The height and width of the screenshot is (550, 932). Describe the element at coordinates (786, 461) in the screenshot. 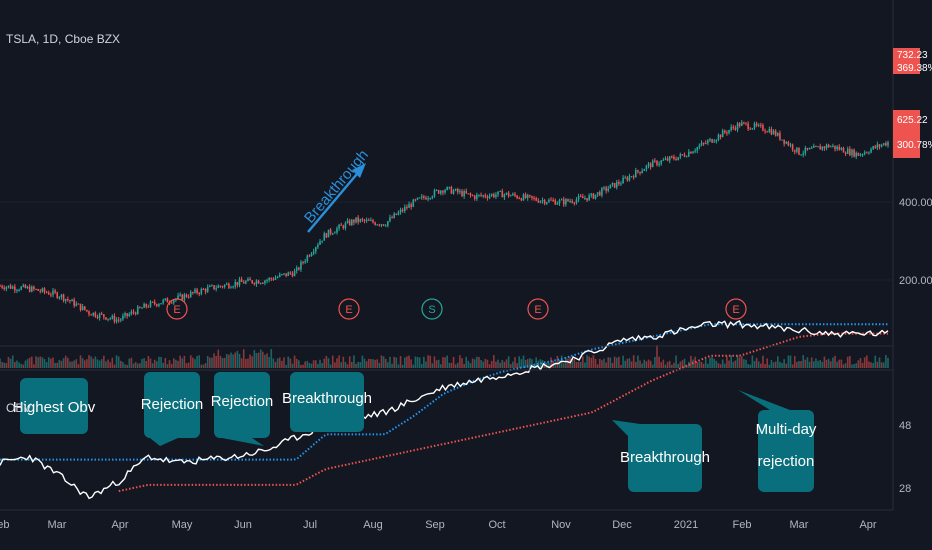

I see `annotation-label: rejection` at that location.